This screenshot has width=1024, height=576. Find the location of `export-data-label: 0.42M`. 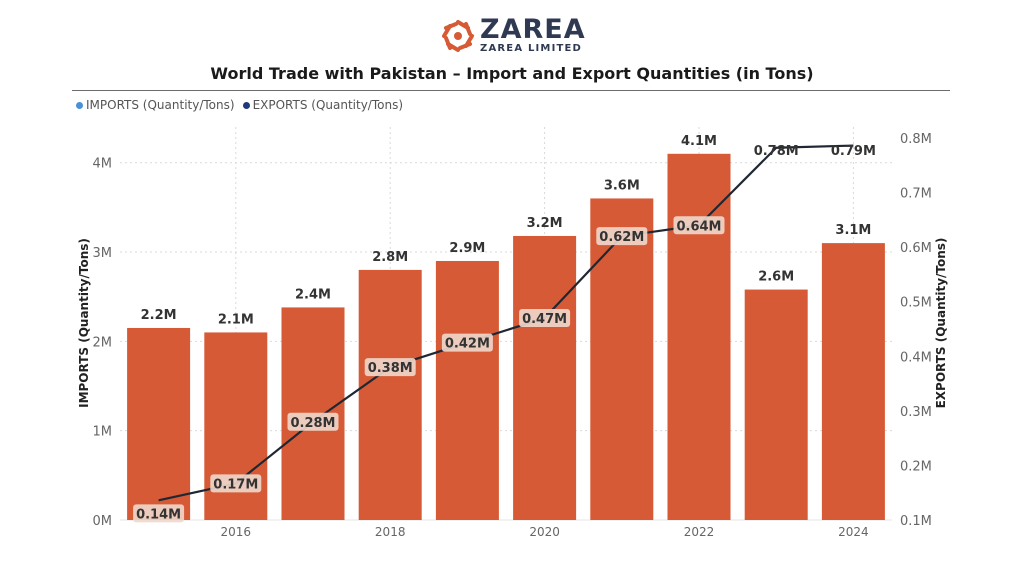

export-data-label: 0.42M is located at coordinates (467, 344).